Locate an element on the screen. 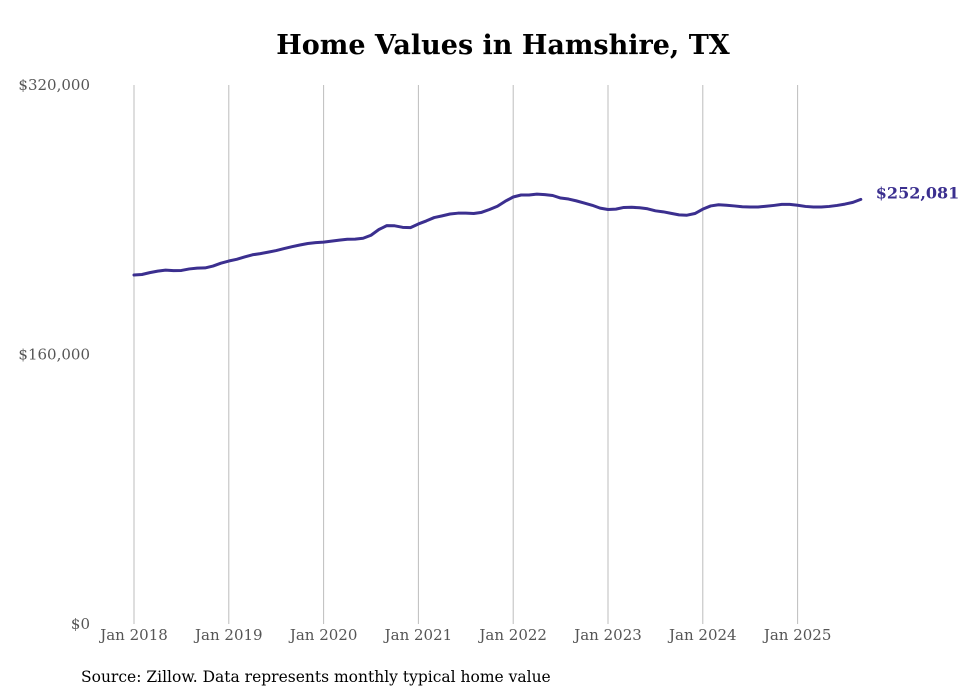 The height and width of the screenshot is (699, 980). x-tick-label: Jan 2021 is located at coordinates (418, 635).